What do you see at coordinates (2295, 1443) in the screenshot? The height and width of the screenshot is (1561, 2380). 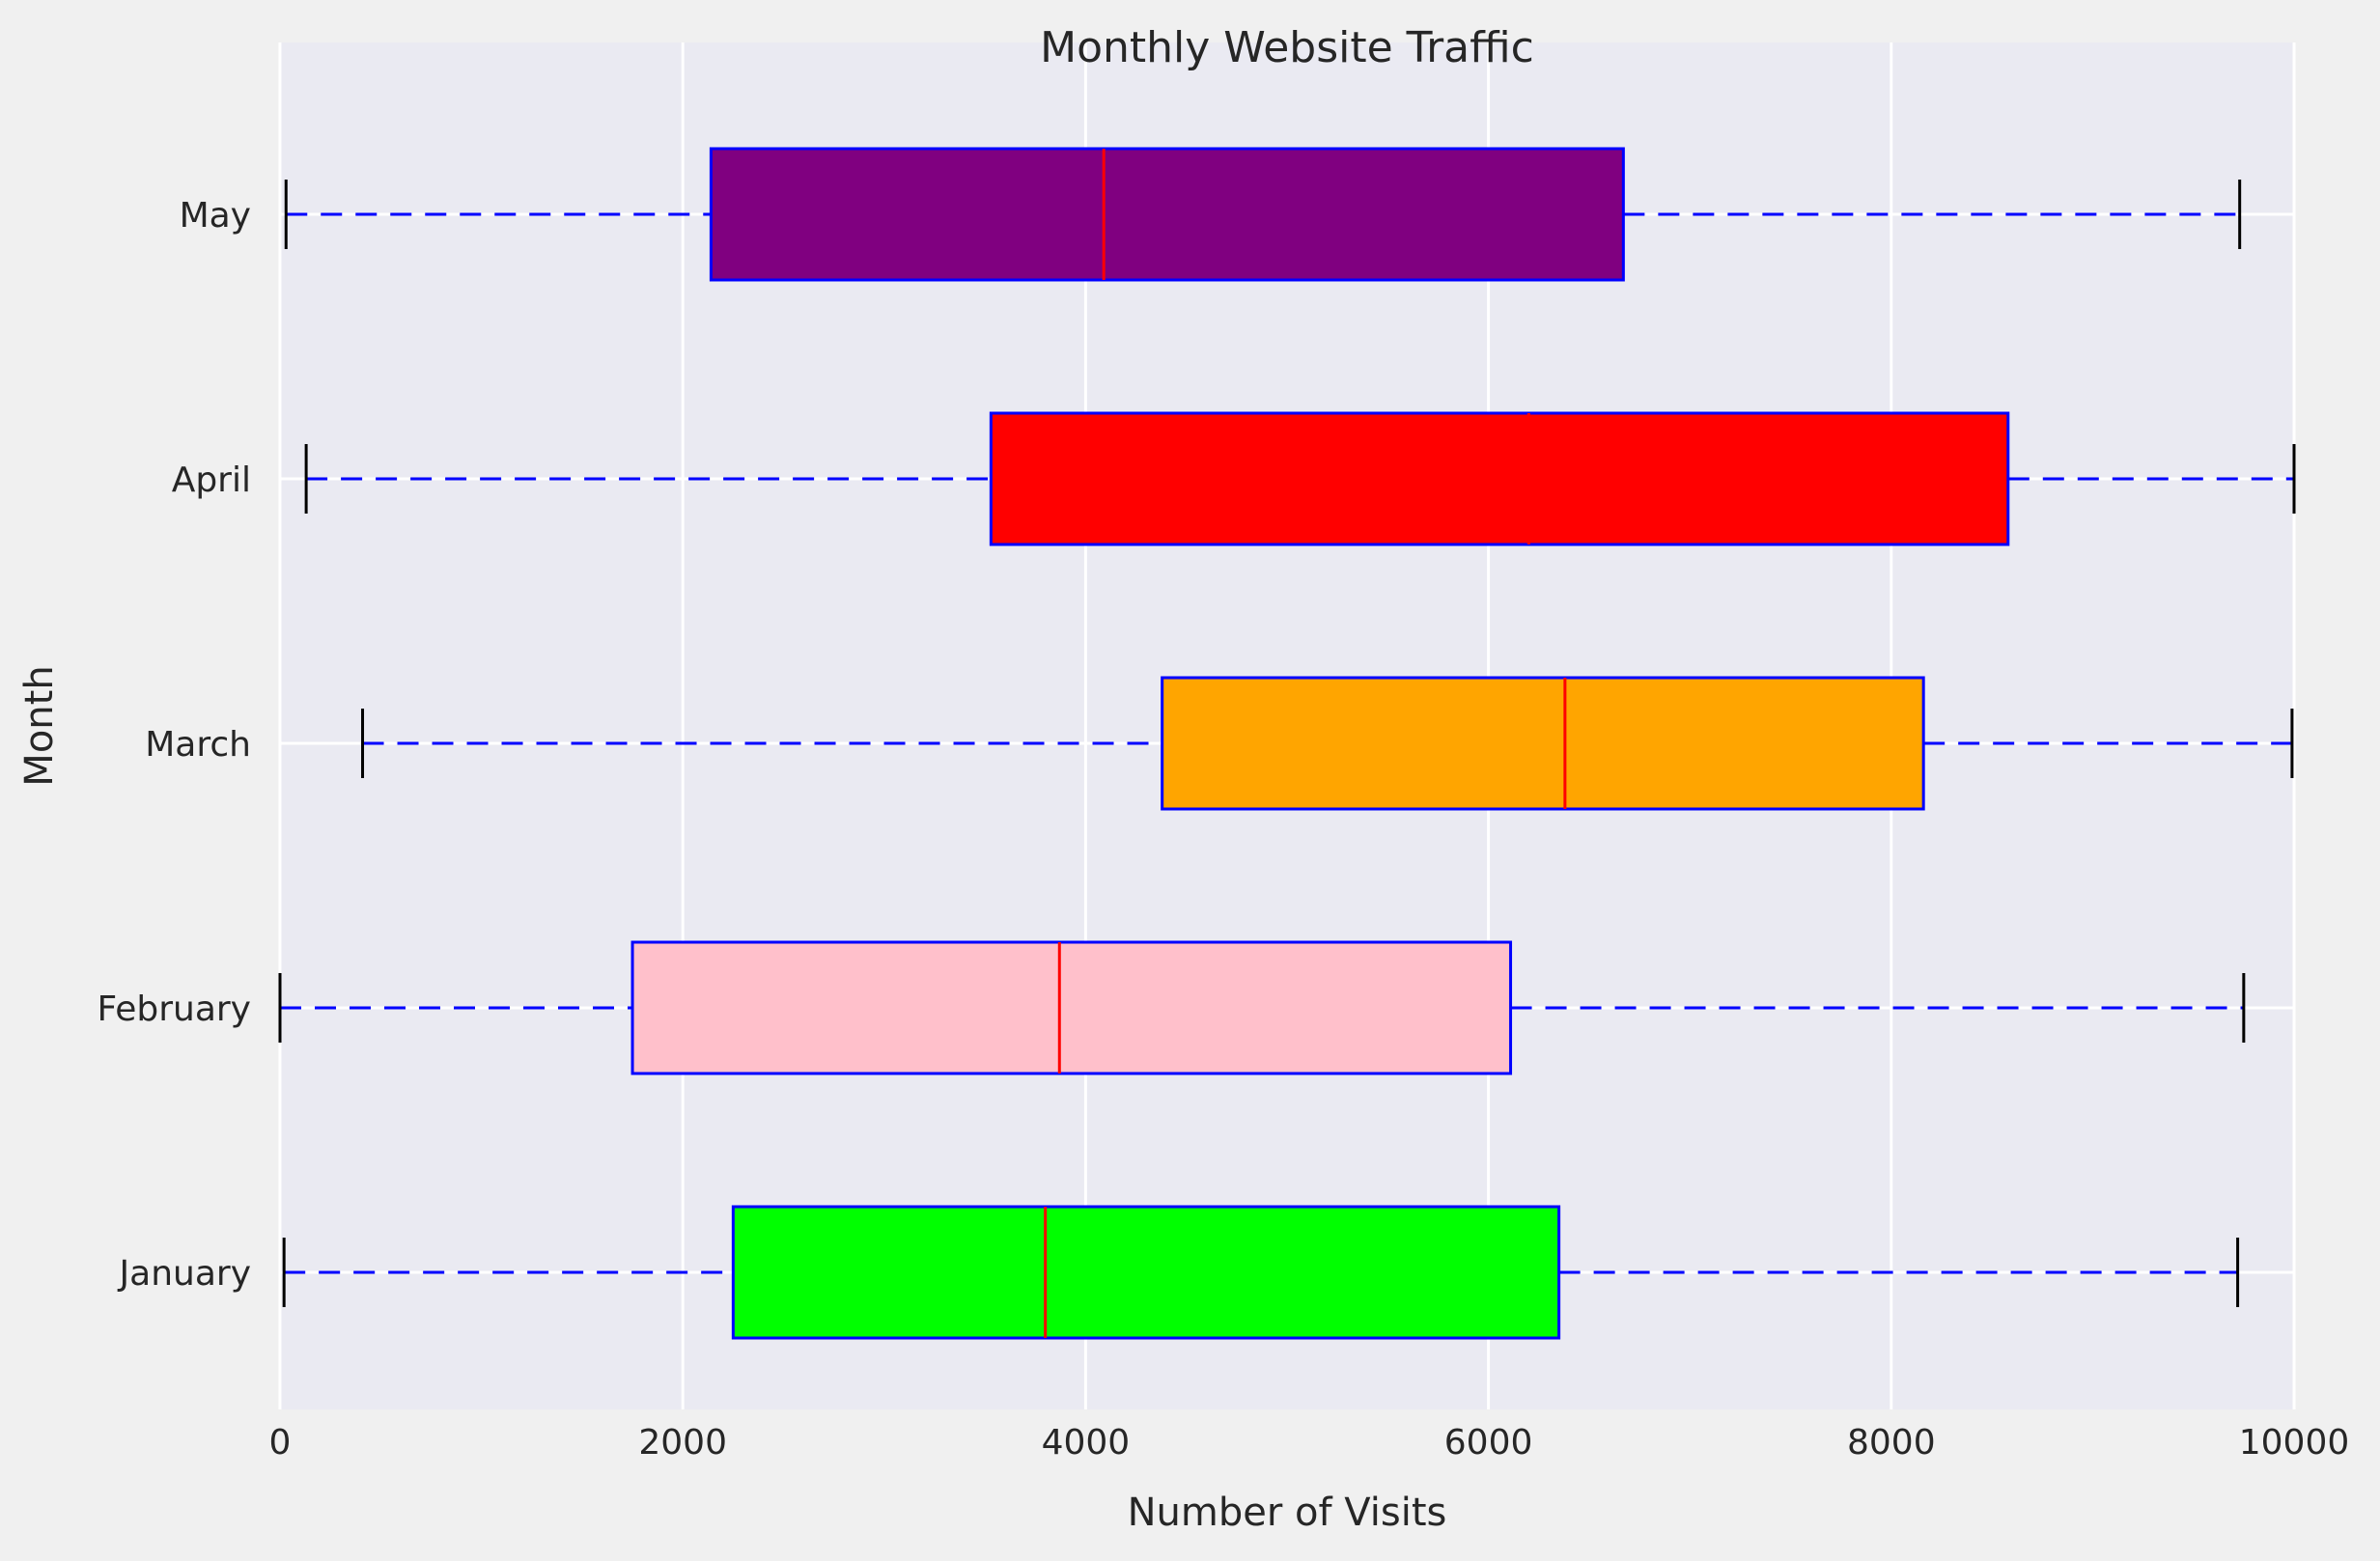 I see `x-tick-label: 10000` at bounding box center [2295, 1443].